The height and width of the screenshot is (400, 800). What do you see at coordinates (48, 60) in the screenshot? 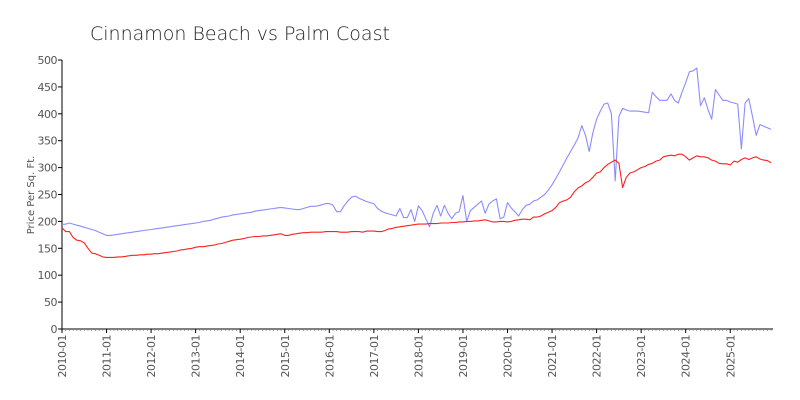
I see `y-tick-label: 500` at bounding box center [48, 60].